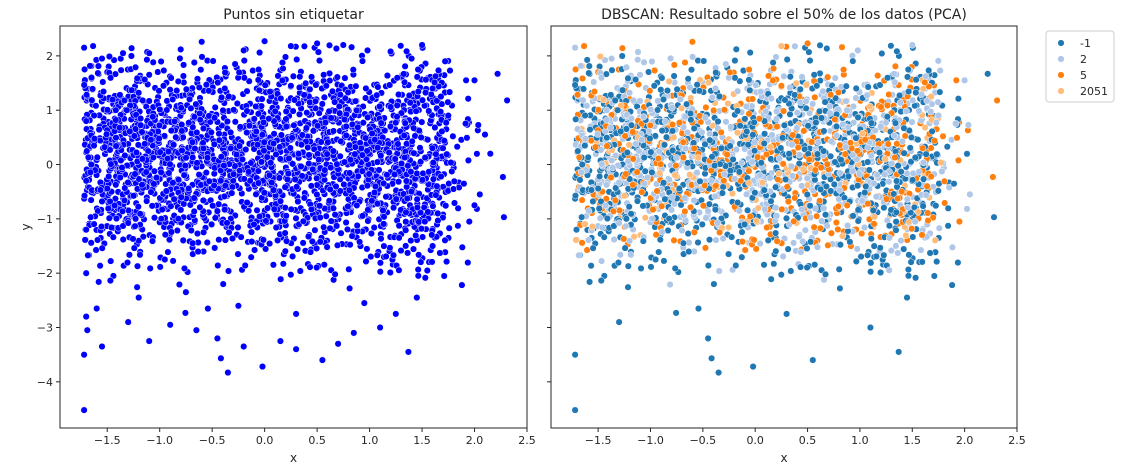  What do you see at coordinates (422, 440) in the screenshot?
I see `x-tick-label: 1.5` at bounding box center [422, 440].